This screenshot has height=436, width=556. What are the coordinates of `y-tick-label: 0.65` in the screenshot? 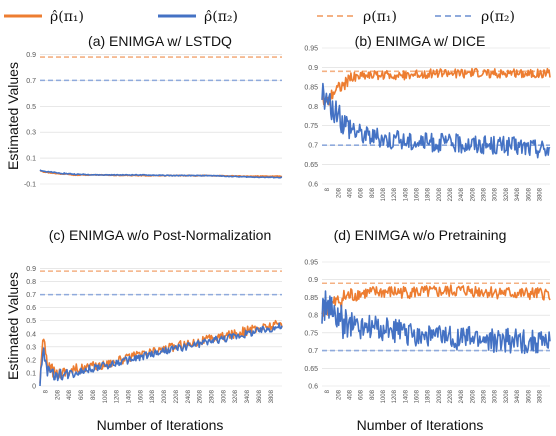 It's located at (311, 165).